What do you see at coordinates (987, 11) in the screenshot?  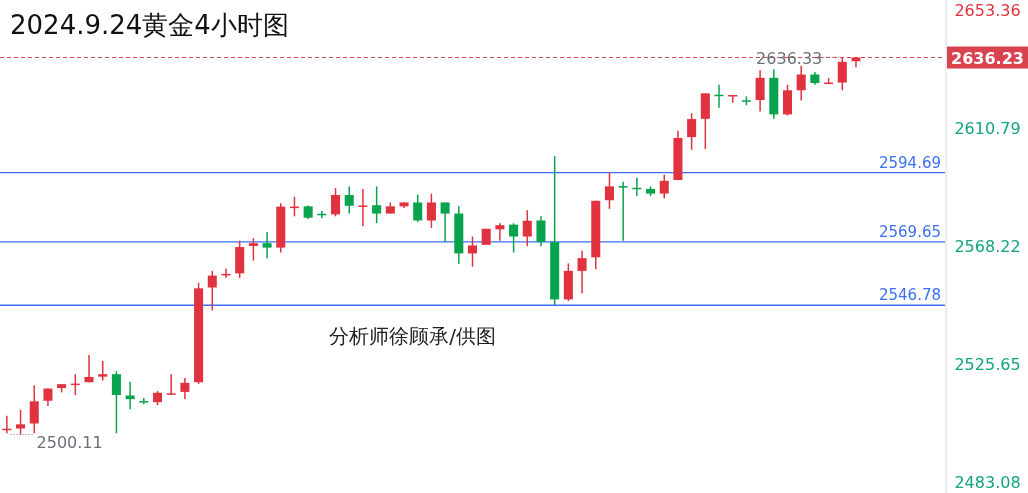 I see `y-tick-label: 2653.36` at bounding box center [987, 11].